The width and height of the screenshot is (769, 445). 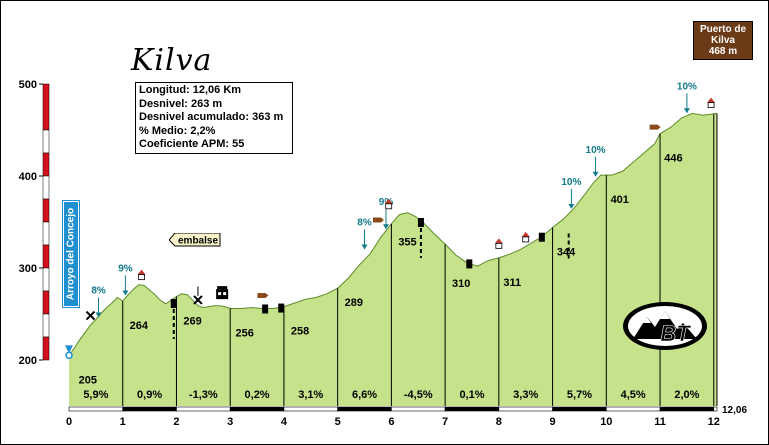 What do you see at coordinates (445, 422) in the screenshot?
I see `x-tick-label: 7` at bounding box center [445, 422].